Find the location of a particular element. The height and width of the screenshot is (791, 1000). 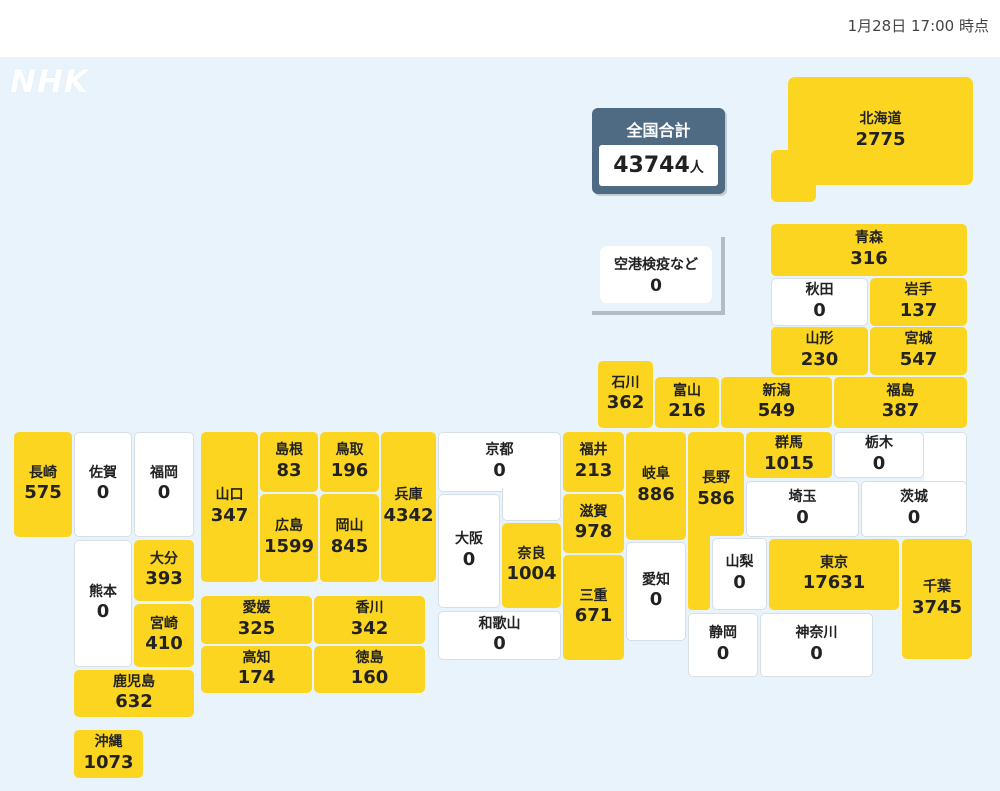

pref-shizuoka: 静岡 0 is located at coordinates (723, 645).